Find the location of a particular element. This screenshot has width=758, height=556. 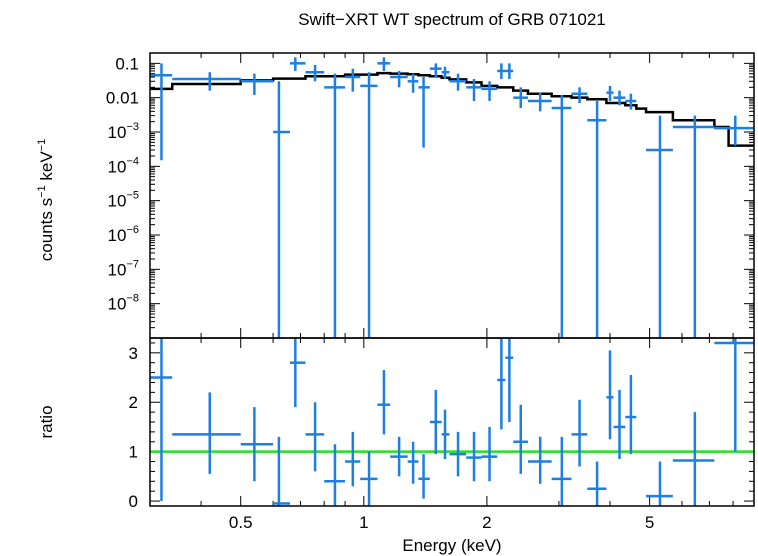

top-y-tick-label-exp: −6 is located at coordinates (132, 230).